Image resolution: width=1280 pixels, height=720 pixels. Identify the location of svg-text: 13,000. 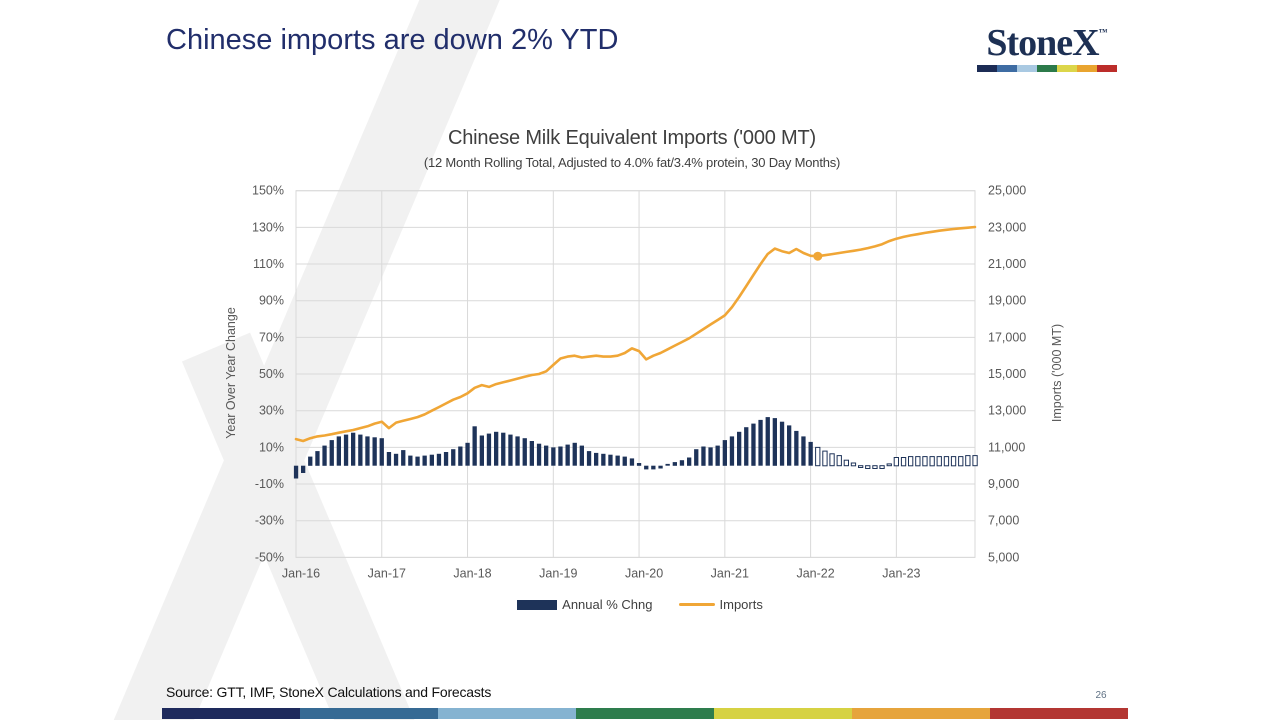
(1007, 411).